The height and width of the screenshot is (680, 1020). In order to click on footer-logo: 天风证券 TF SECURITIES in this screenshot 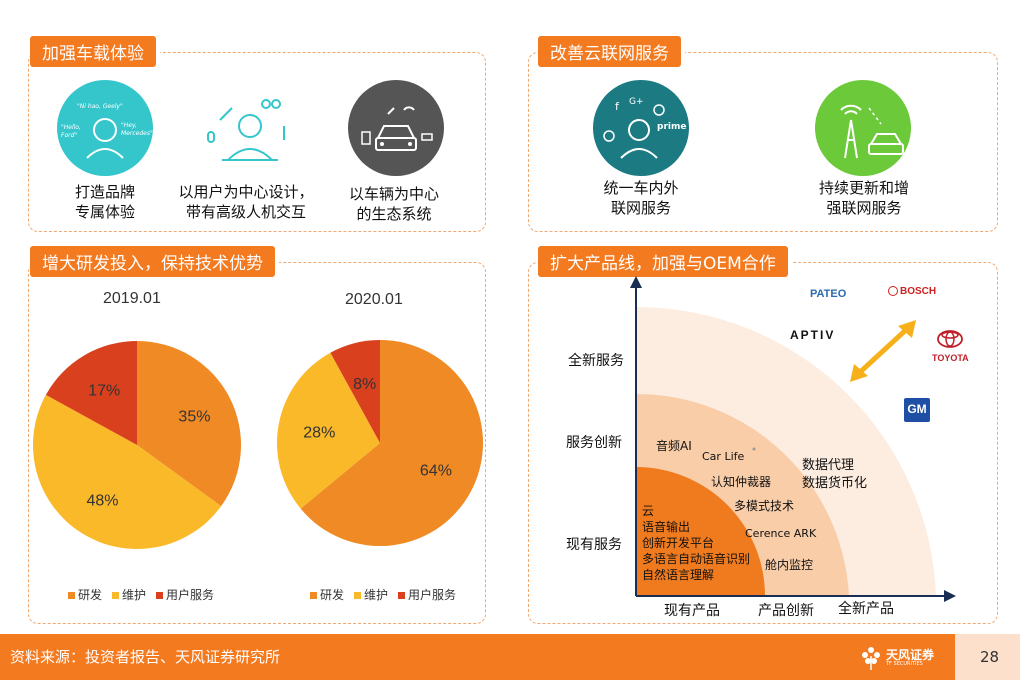, I will do `click(902, 659)`.